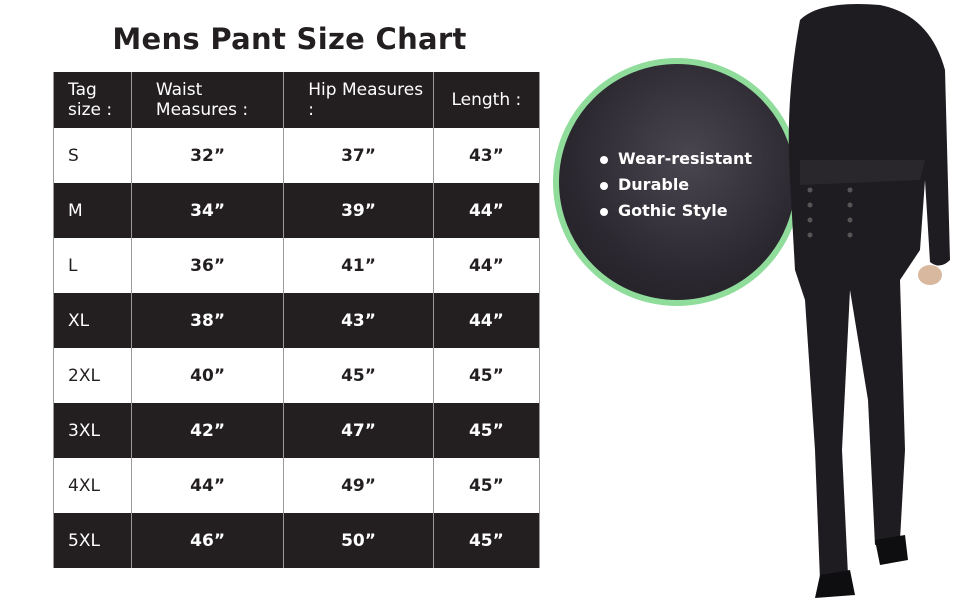  Describe the element at coordinates (92, 485) in the screenshot. I see `cell-tag-size: 4XL` at that location.